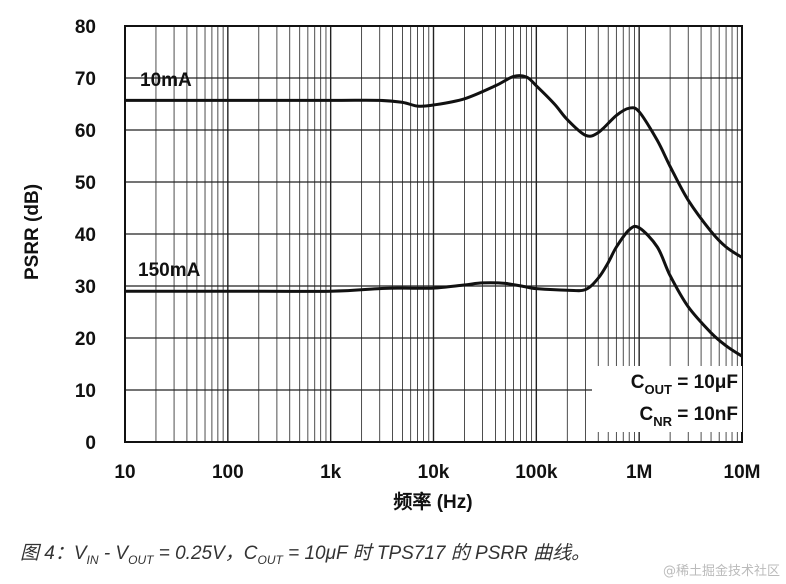 Image resolution: width=786 pixels, height=584 pixels. Describe the element at coordinates (124, 472) in the screenshot. I see `x-tick-label: 10` at that location.